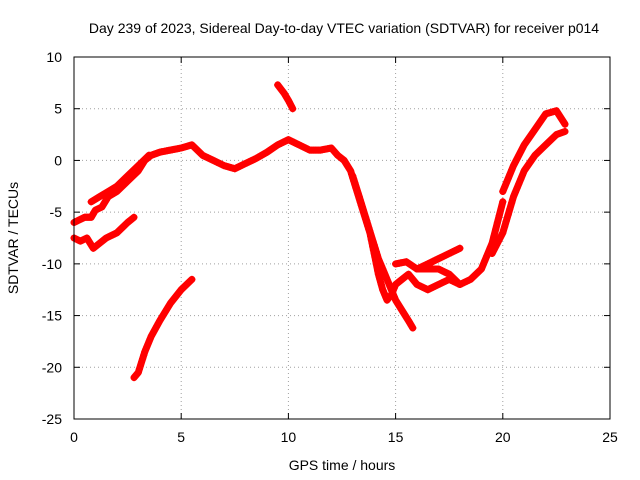  Describe the element at coordinates (181, 437) in the screenshot. I see `x-tick-label: 5` at that location.